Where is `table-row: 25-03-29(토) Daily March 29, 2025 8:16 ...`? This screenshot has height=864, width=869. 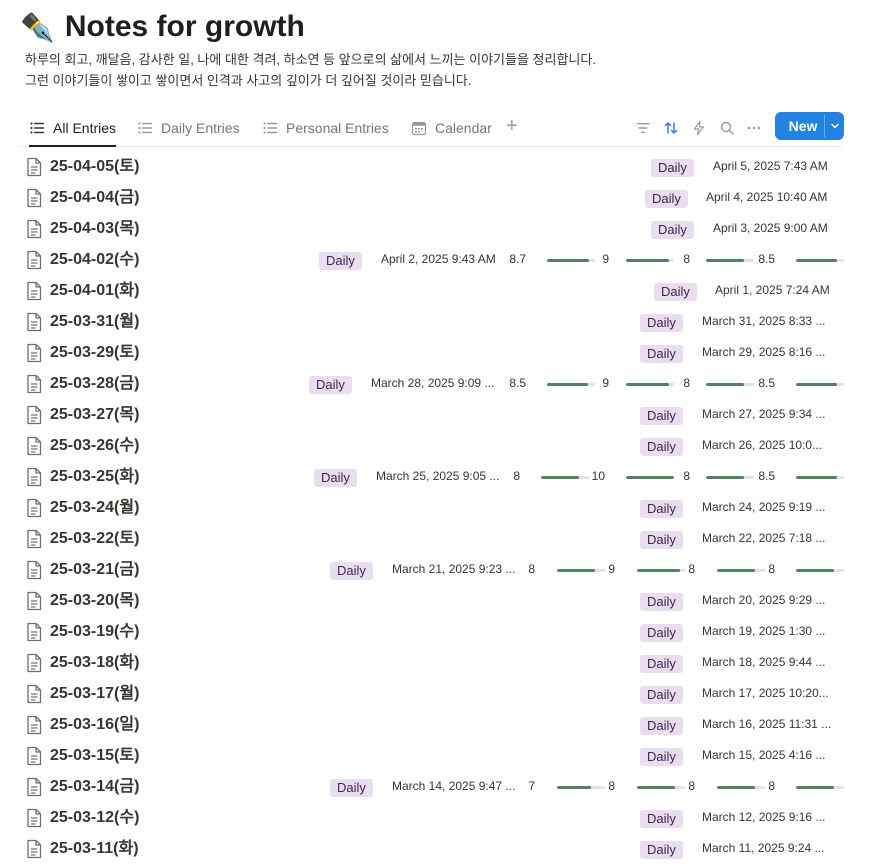 table-row: 25-03-29(토) Daily March 29, 2025 8:16 ... is located at coordinates (434, 352).